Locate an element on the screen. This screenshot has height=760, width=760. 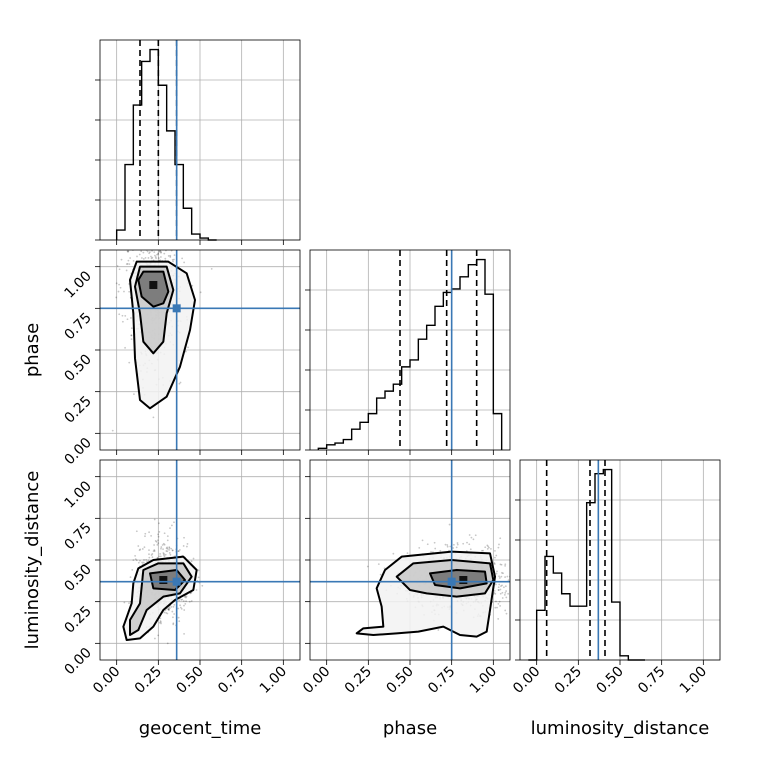
xtick-label-phase-vs-luminosity_distance: 1.00 is located at coordinates (483, 680).